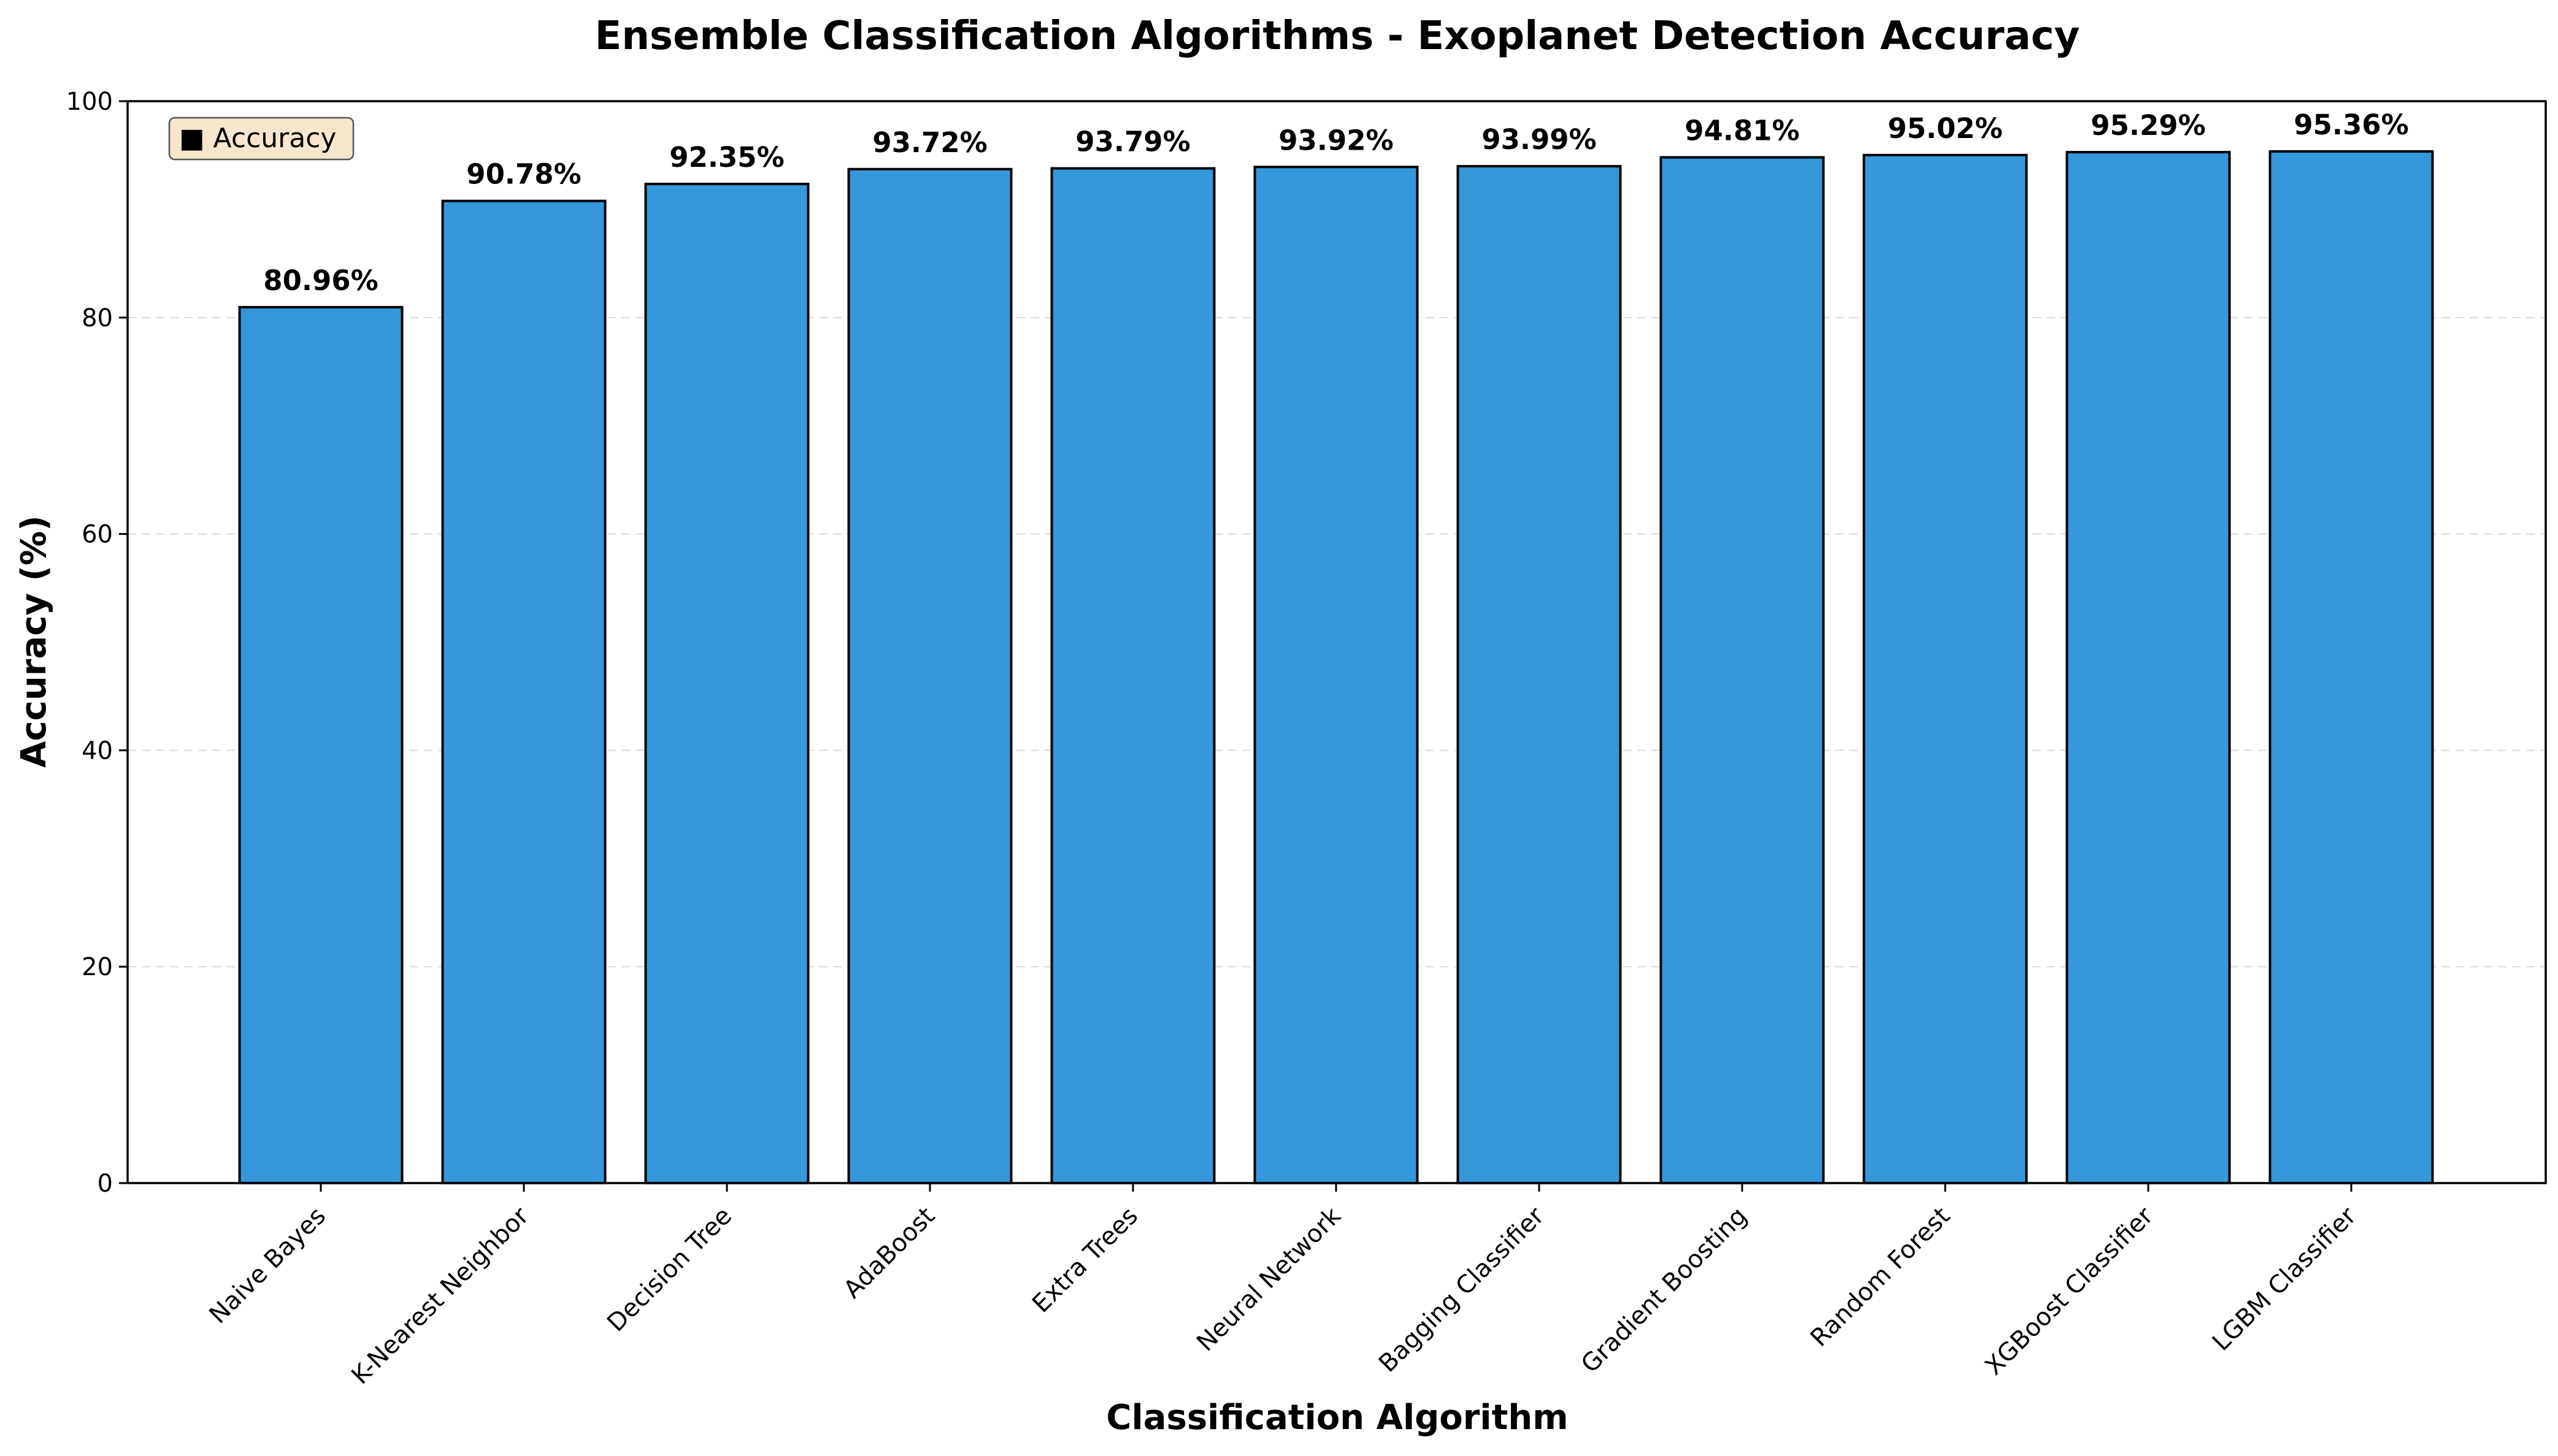  I want to click on x-axis-label: Classification Algorithm, so click(1337, 1418).